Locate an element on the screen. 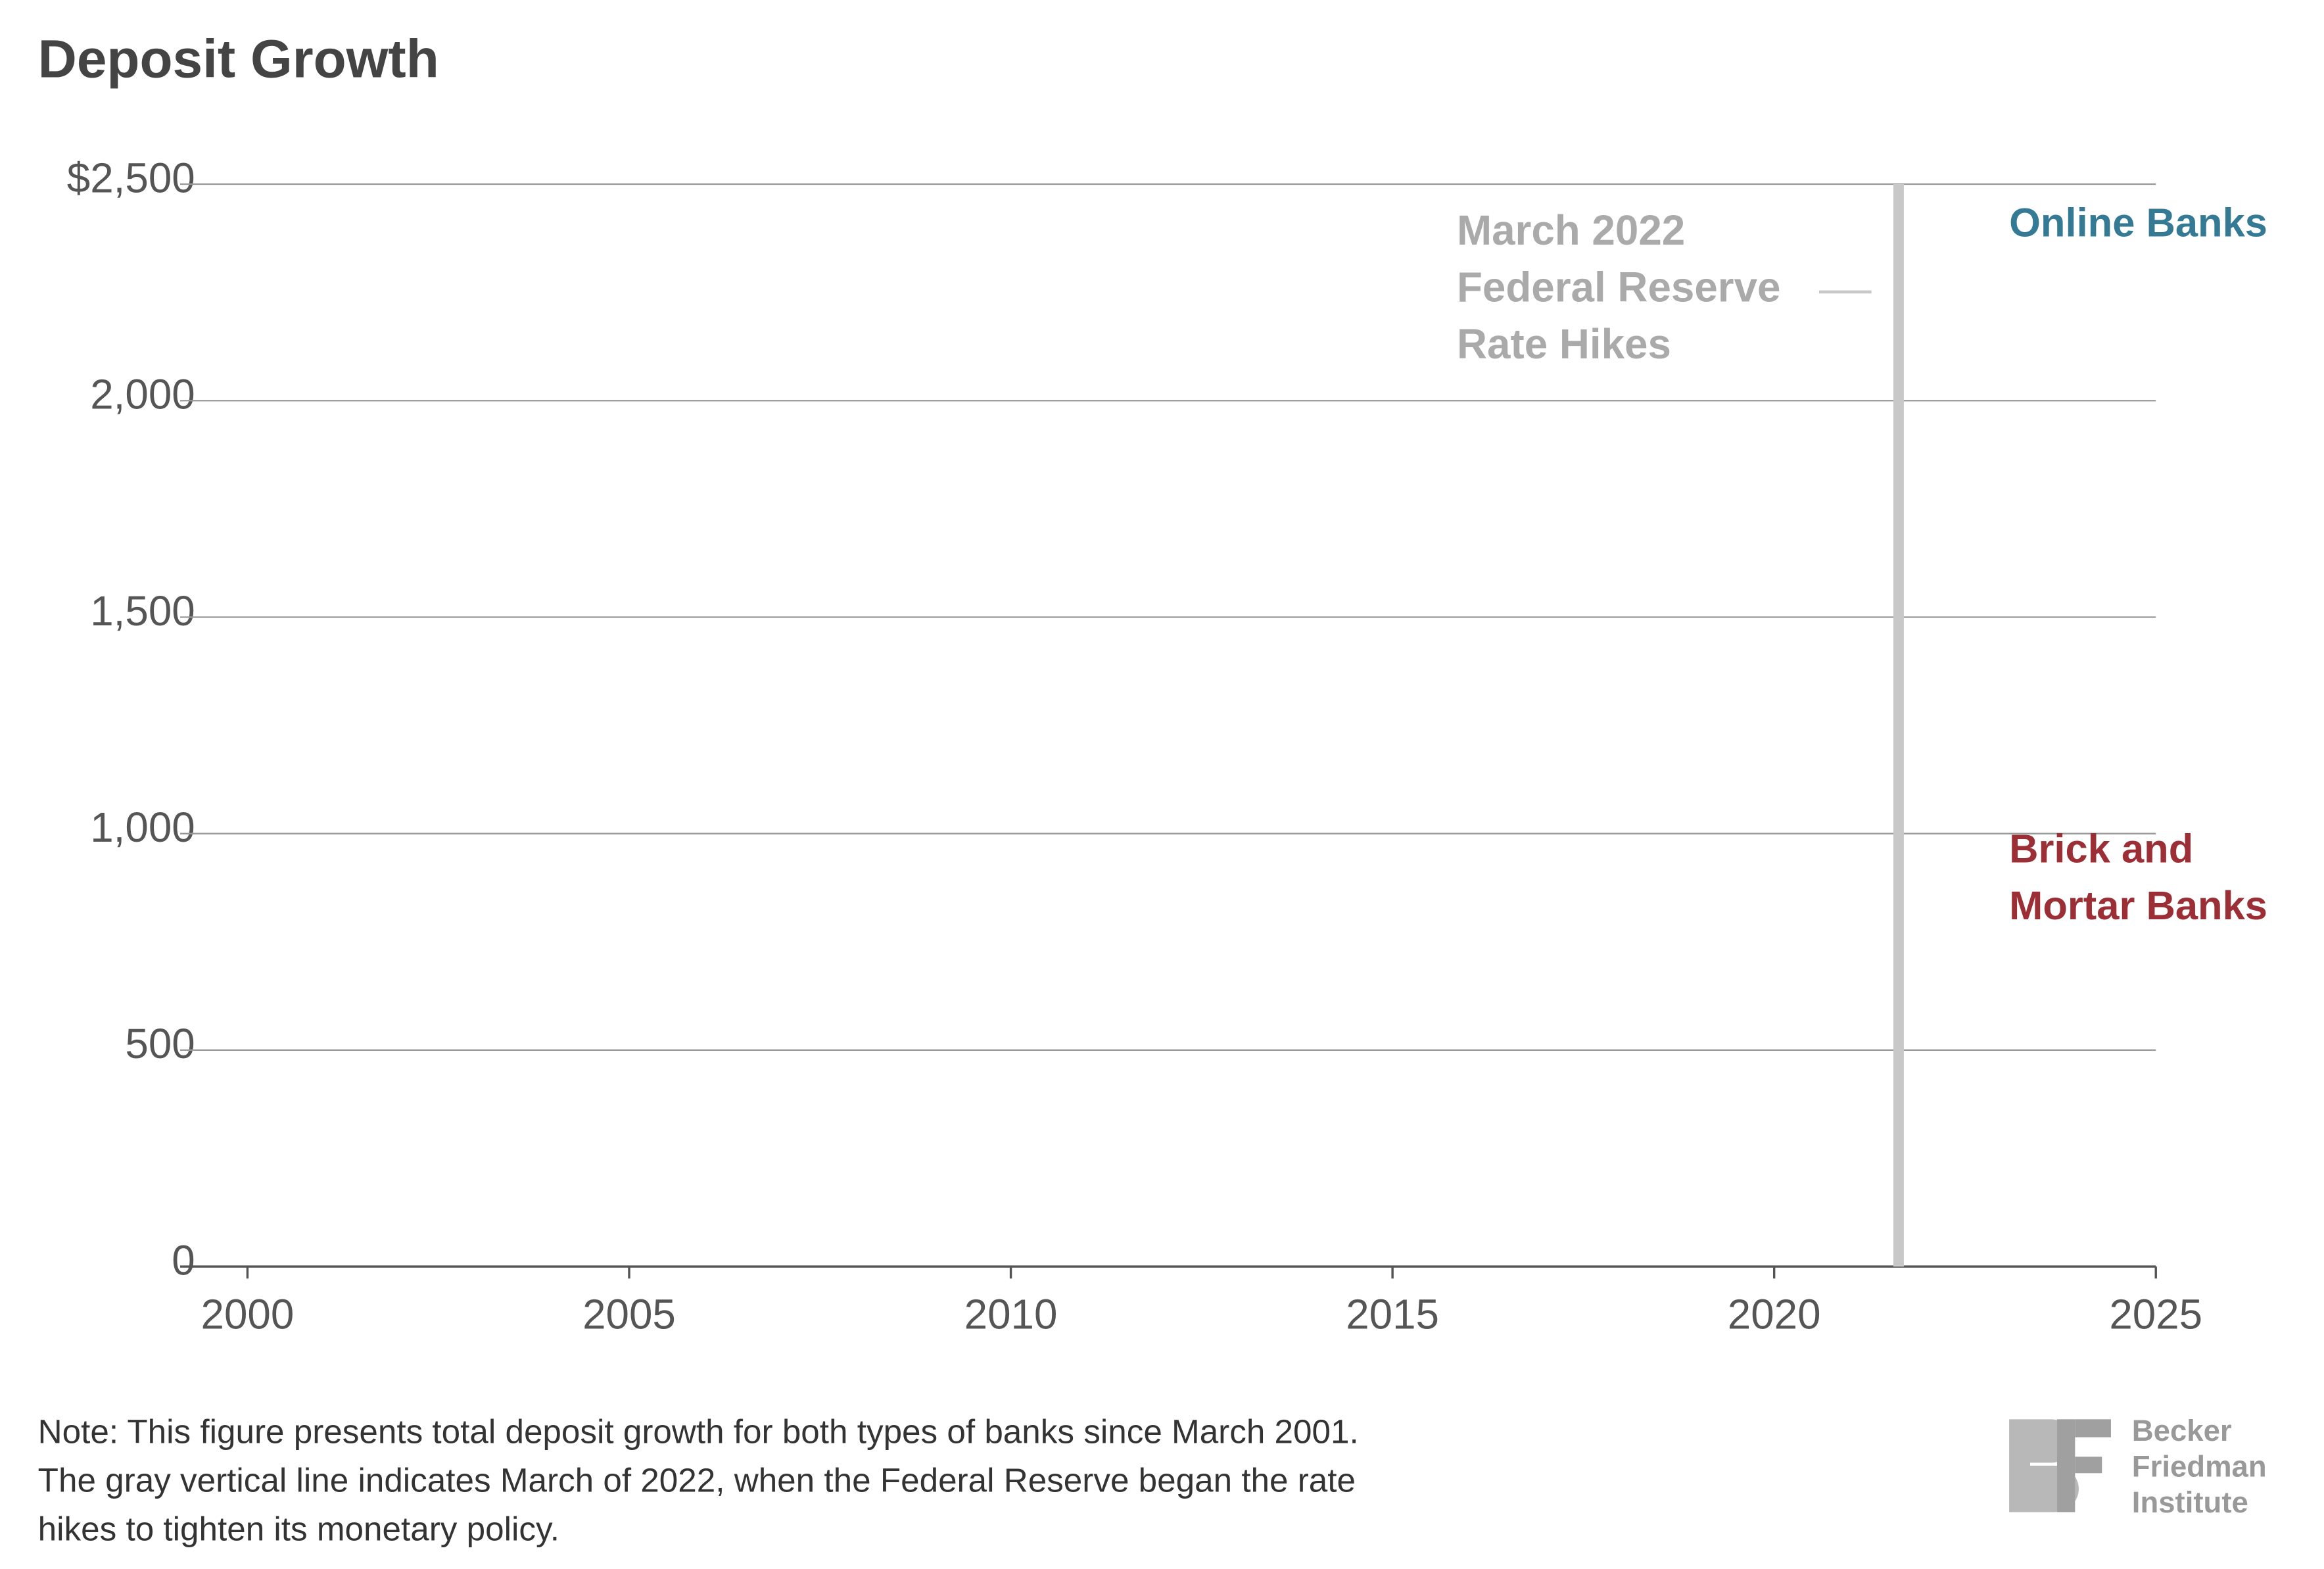 The height and width of the screenshot is (1569, 2324). series-label-text: Brick and Mortar Banks is located at coordinates (2138, 877).